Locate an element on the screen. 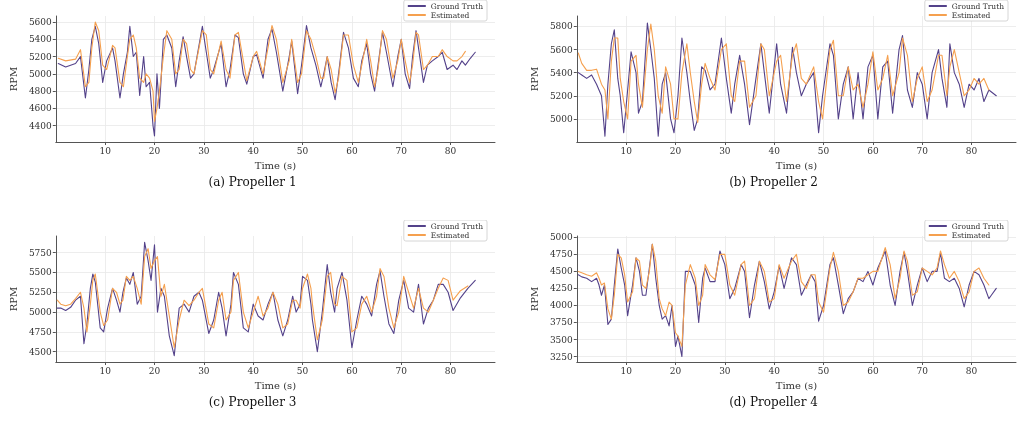 Image resolution: width=1026 pixels, height=425 pixels. y-tick-label: 5500 is located at coordinates (40, 272).